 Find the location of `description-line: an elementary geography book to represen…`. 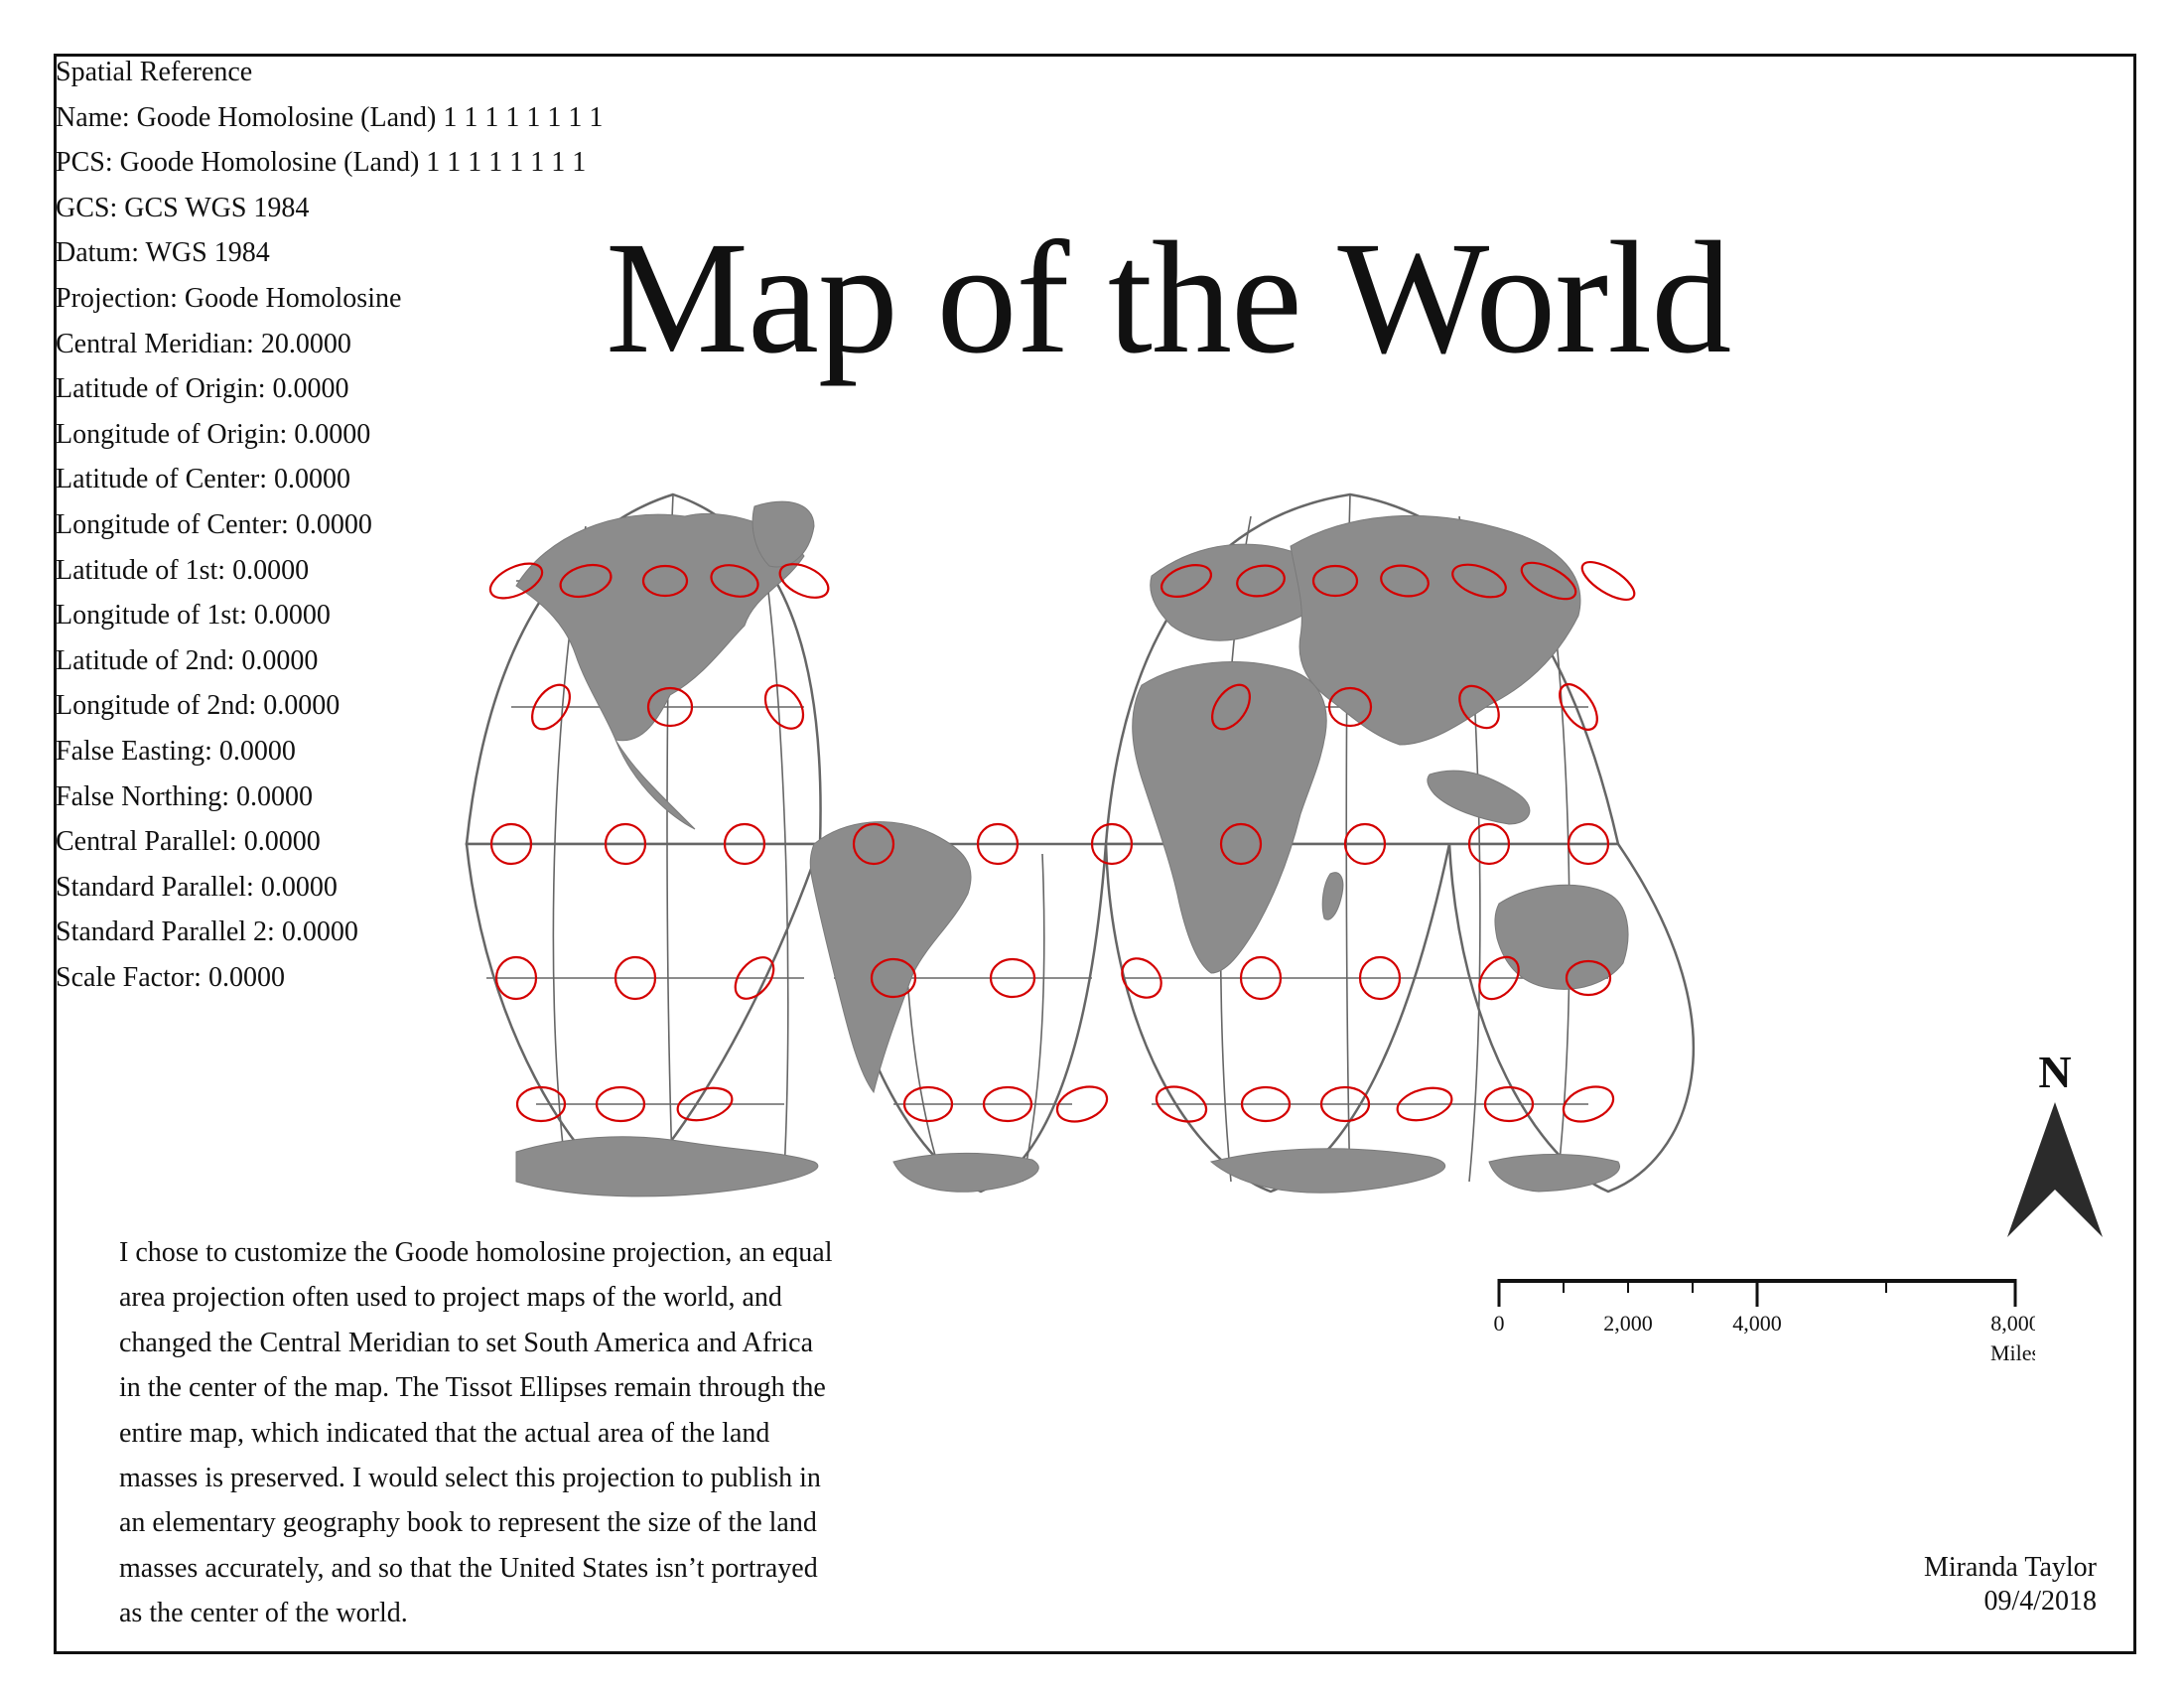

description-line: an elementary geography book to represen… is located at coordinates (468, 1523).